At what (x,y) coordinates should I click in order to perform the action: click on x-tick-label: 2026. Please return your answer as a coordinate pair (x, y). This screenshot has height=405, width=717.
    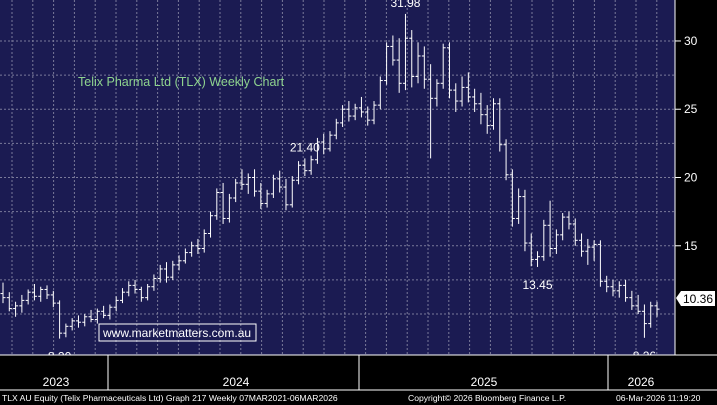
    Looking at the image, I should click on (641, 382).